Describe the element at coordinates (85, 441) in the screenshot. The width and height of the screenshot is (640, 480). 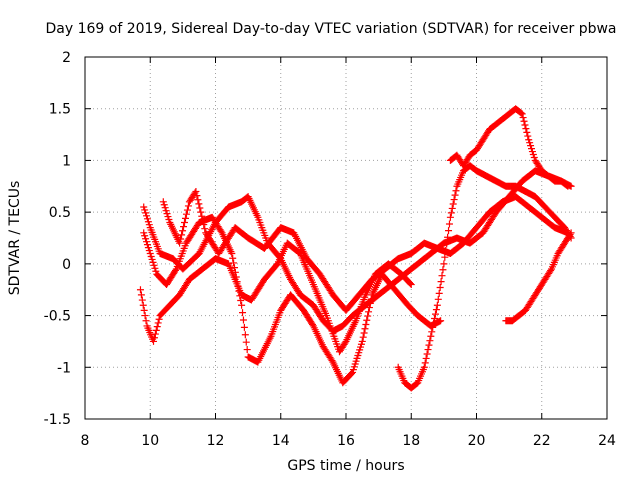
I see `x-tick-label: 8` at that location.